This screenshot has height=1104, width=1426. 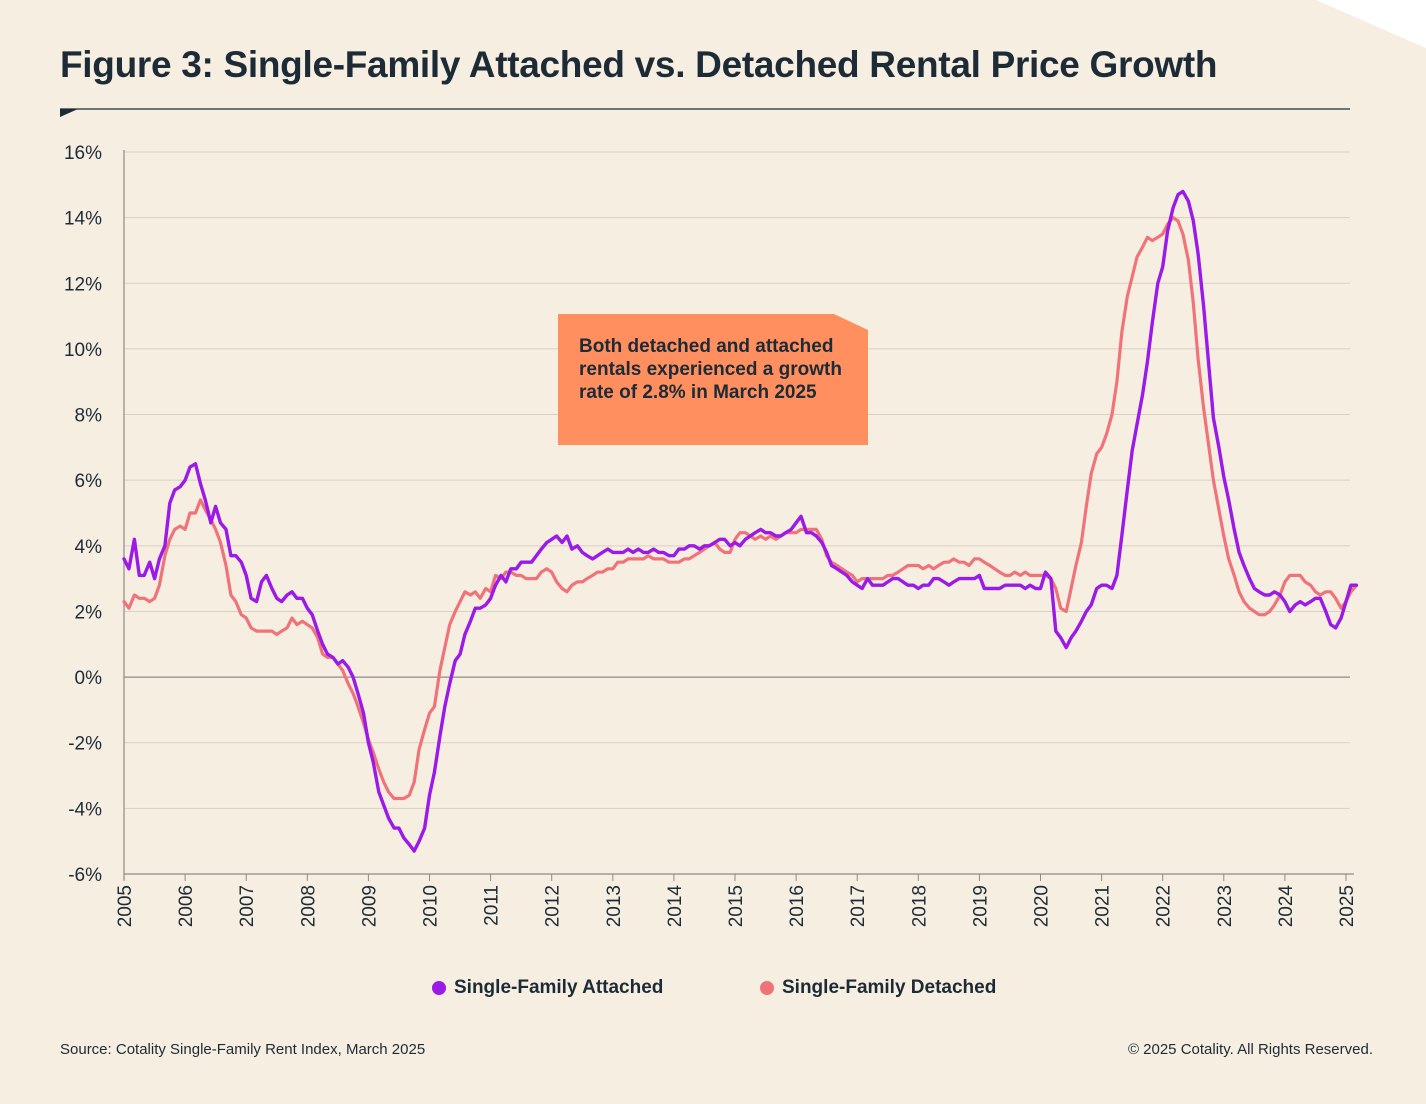 I want to click on y-tick-label: 8%, so click(x=89, y=416).